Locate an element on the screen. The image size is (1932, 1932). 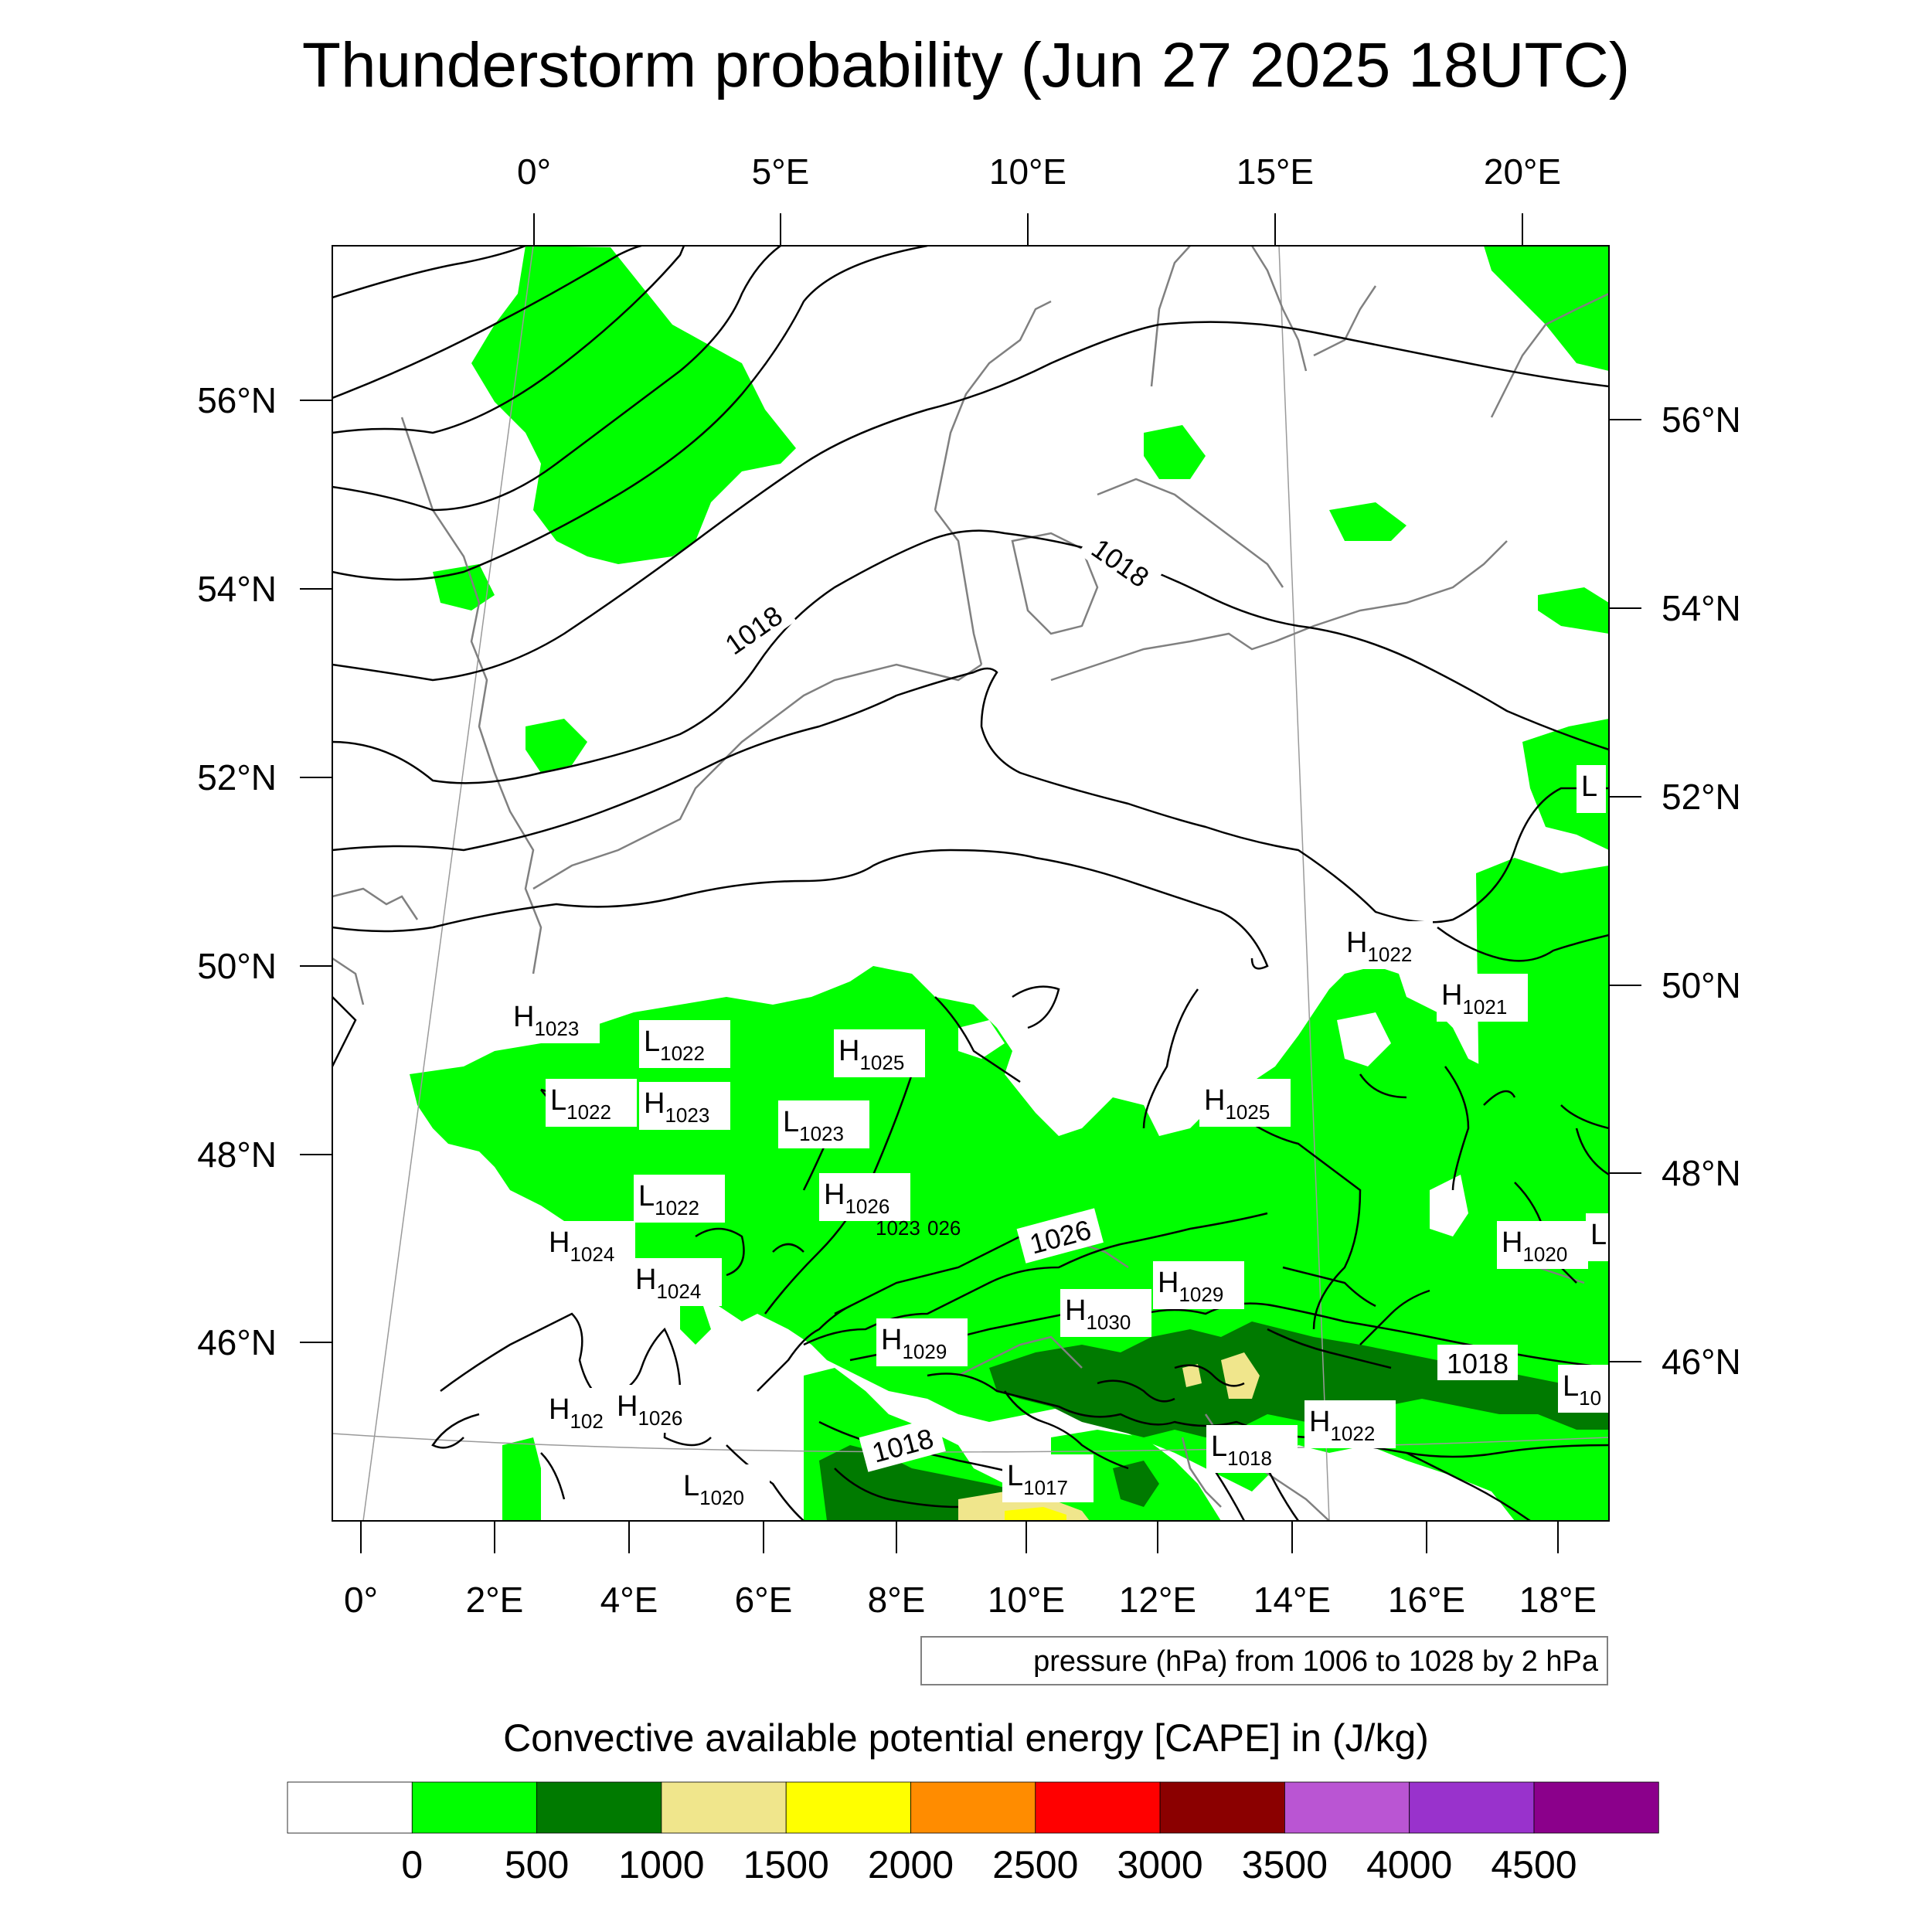
pressure-center-label: H1024 is located at coordinates (581, 1246).